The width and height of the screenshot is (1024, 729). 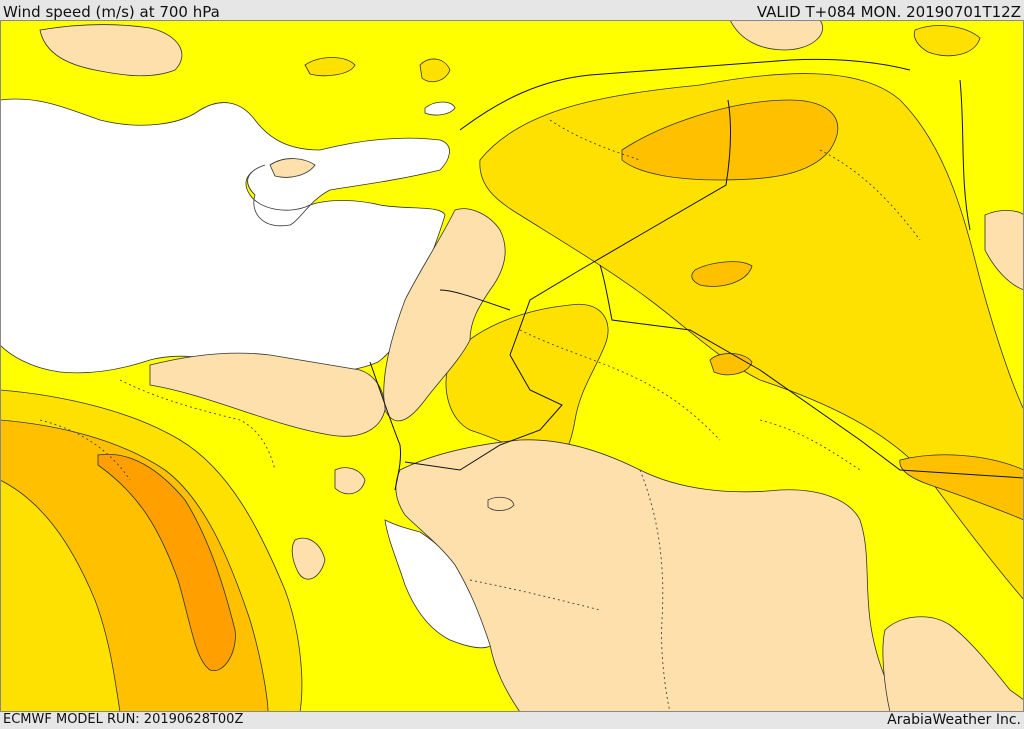 What do you see at coordinates (888, 12) in the screenshot?
I see `valid-time-label: VALID T+084 MON. 20190701T12Z` at bounding box center [888, 12].